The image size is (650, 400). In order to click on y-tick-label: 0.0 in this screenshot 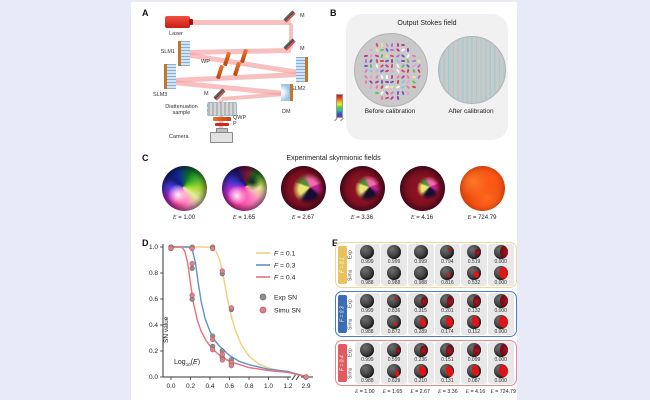, I will do `click(153, 377)`.